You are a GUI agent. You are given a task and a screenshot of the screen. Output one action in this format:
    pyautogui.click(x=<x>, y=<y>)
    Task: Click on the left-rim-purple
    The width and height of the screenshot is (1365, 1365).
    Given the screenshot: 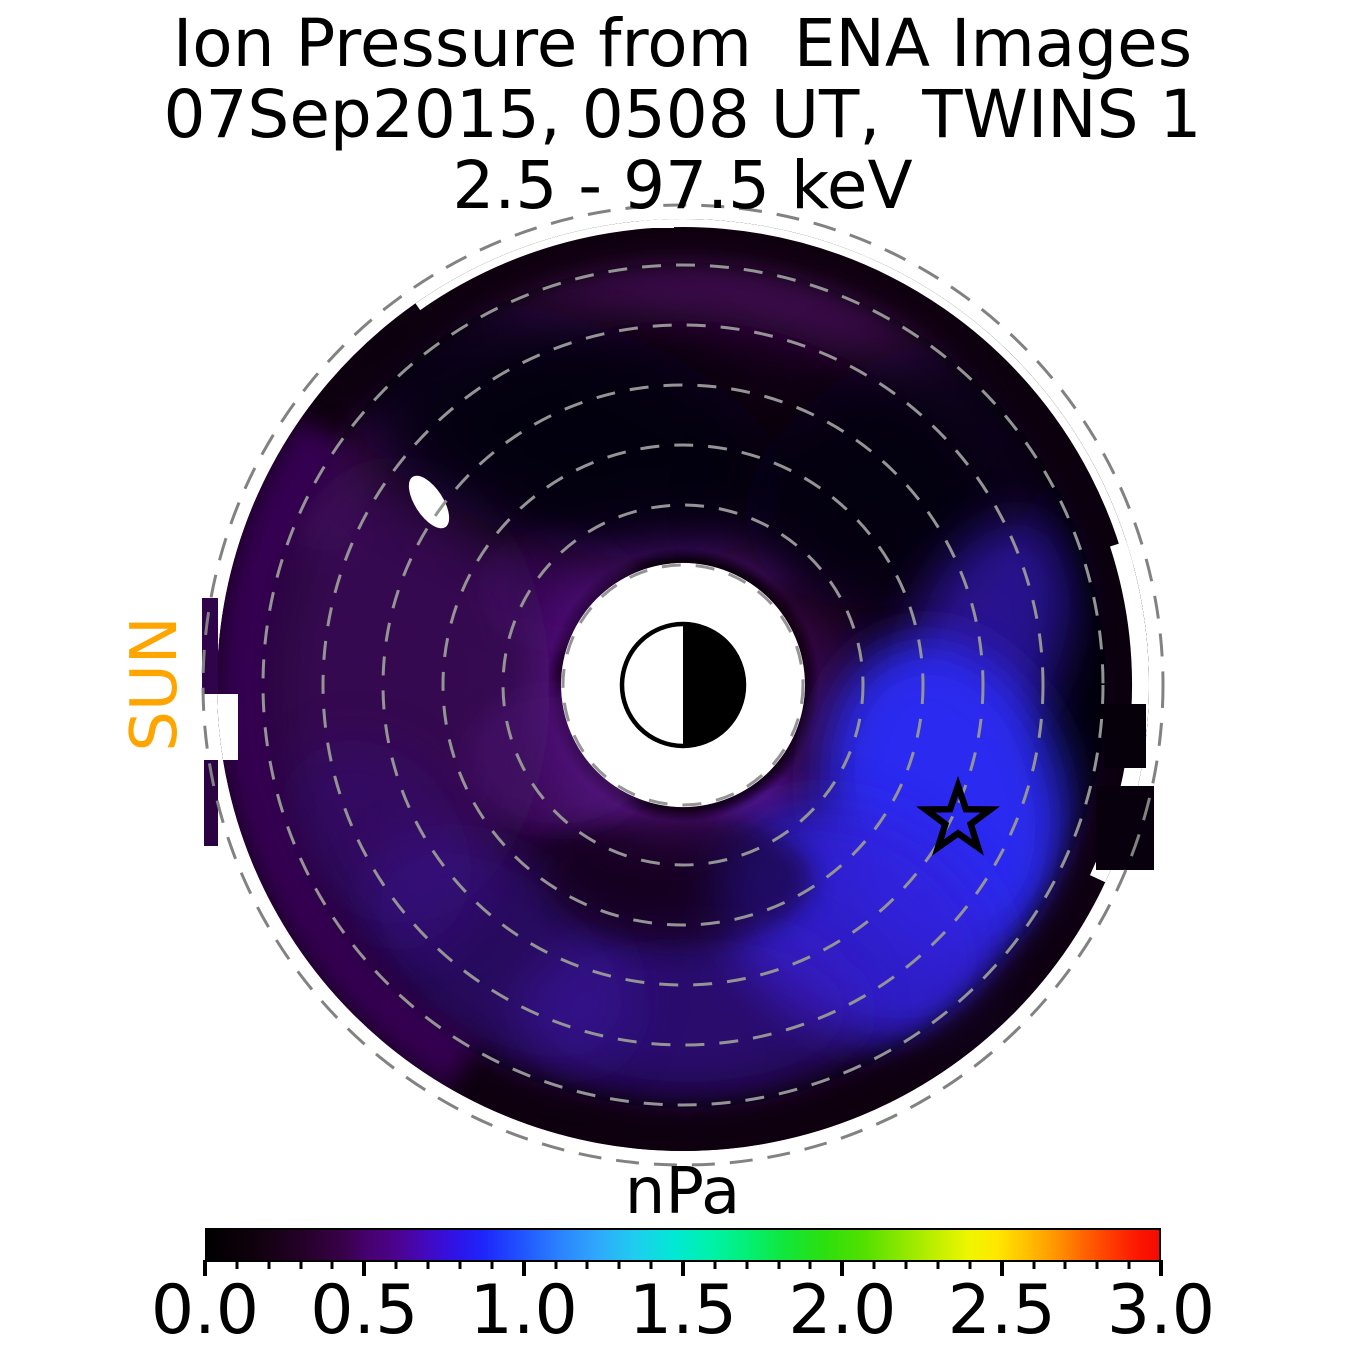 What is the action you would take?
    pyautogui.click(x=347, y=753)
    